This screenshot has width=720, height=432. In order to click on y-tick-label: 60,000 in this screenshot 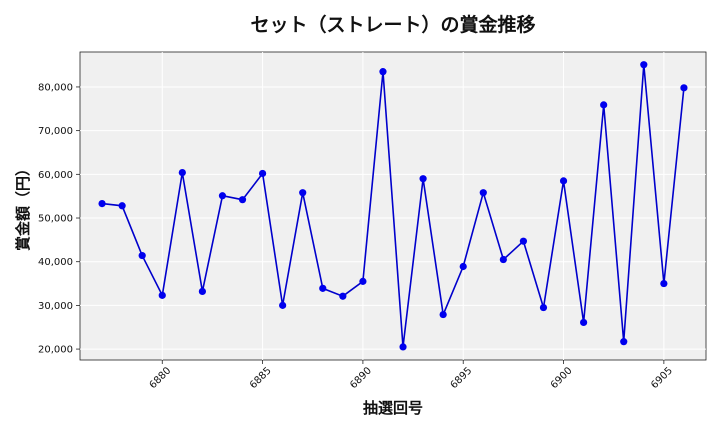, I will do `click(55, 175)`.